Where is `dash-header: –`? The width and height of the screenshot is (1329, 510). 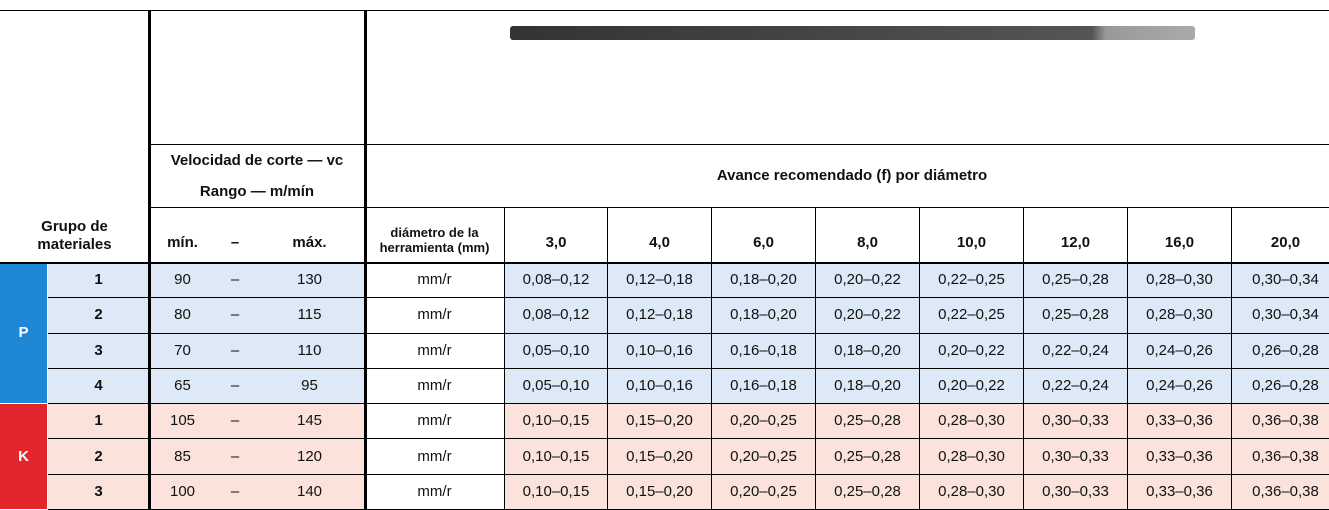 dash-header: – is located at coordinates (235, 235).